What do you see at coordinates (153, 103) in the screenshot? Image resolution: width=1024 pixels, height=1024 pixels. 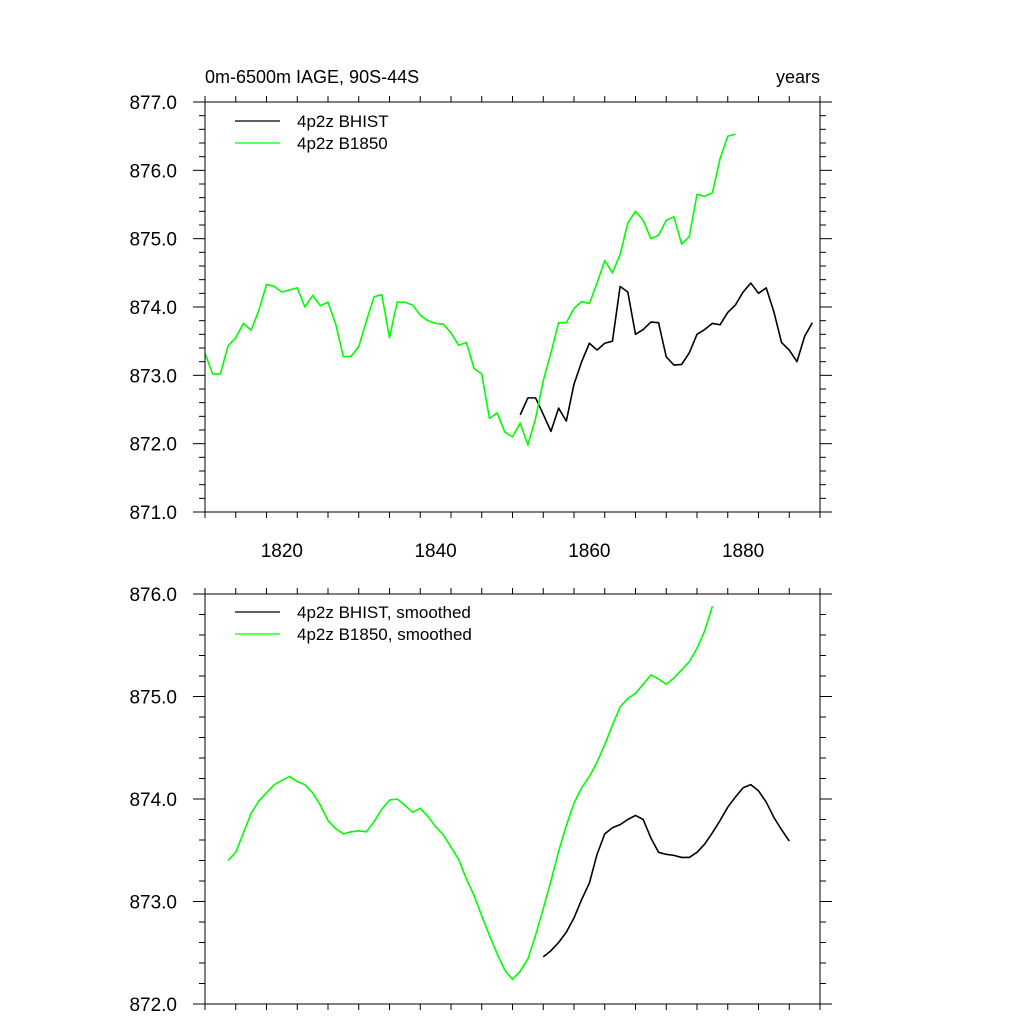 I see `y-tick-label: 877.0` at bounding box center [153, 103].